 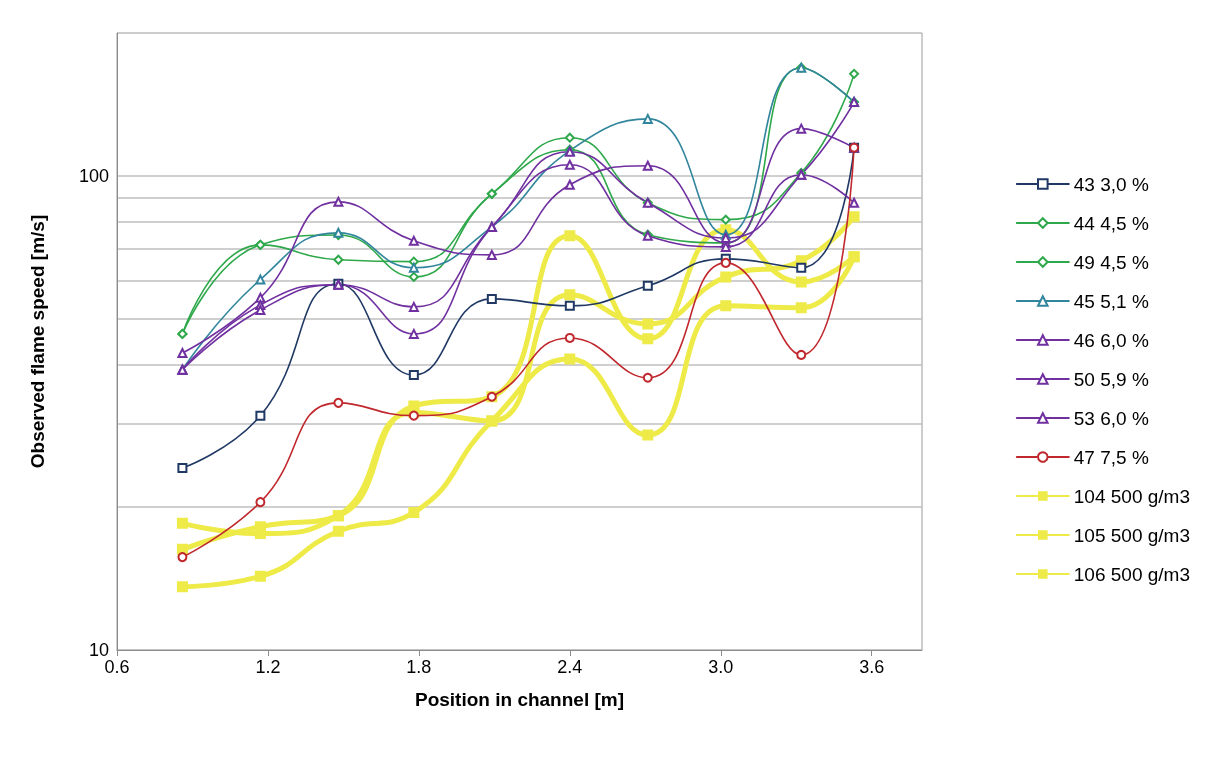 I want to click on x-axis-title: Position in channel [m], so click(x=519, y=699).